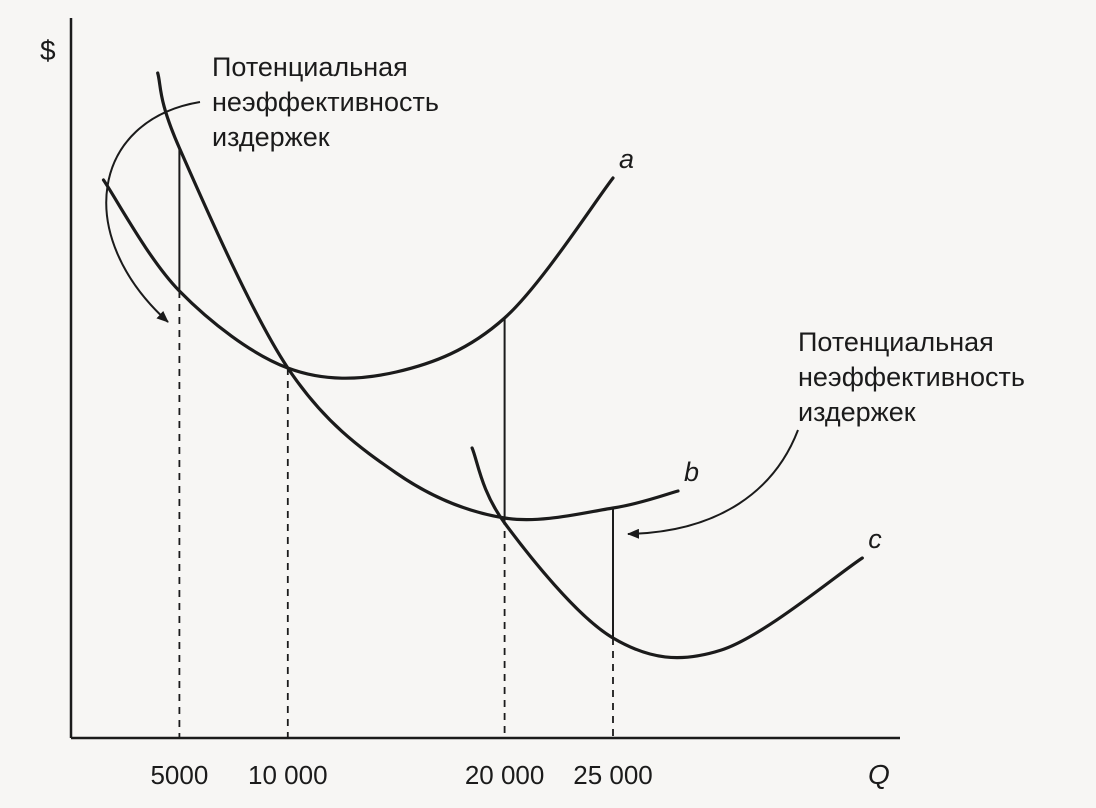 Image resolution: width=1096 pixels, height=808 pixels. Describe the element at coordinates (875, 539) in the screenshot. I see `curve-label-c: c` at that location.